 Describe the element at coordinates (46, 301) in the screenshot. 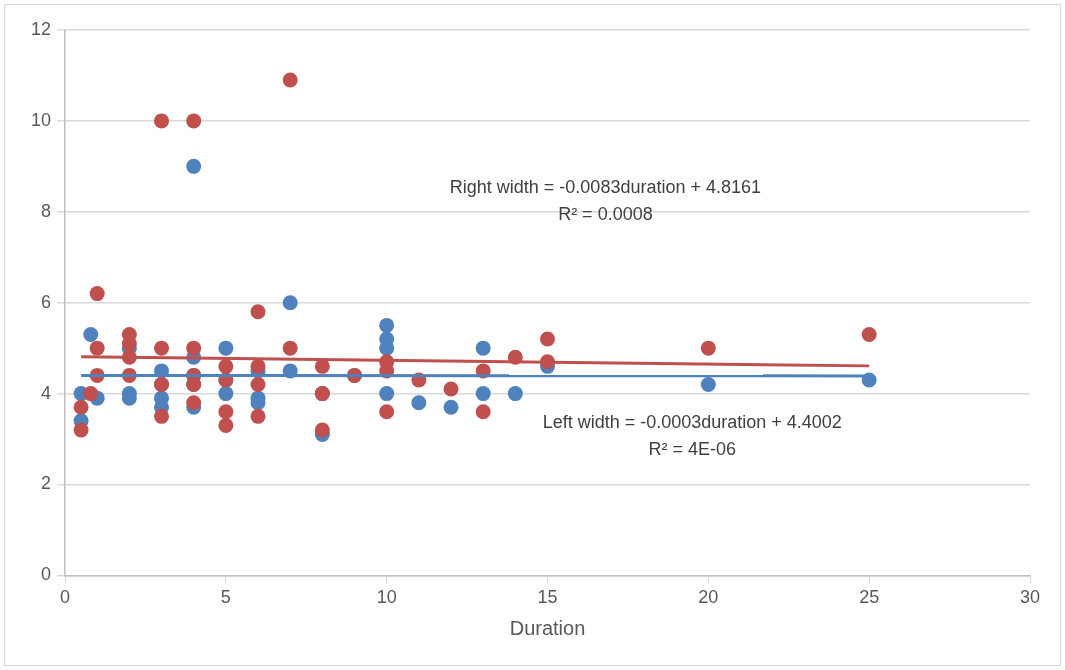

I see `y-tick-label: 6` at that location.